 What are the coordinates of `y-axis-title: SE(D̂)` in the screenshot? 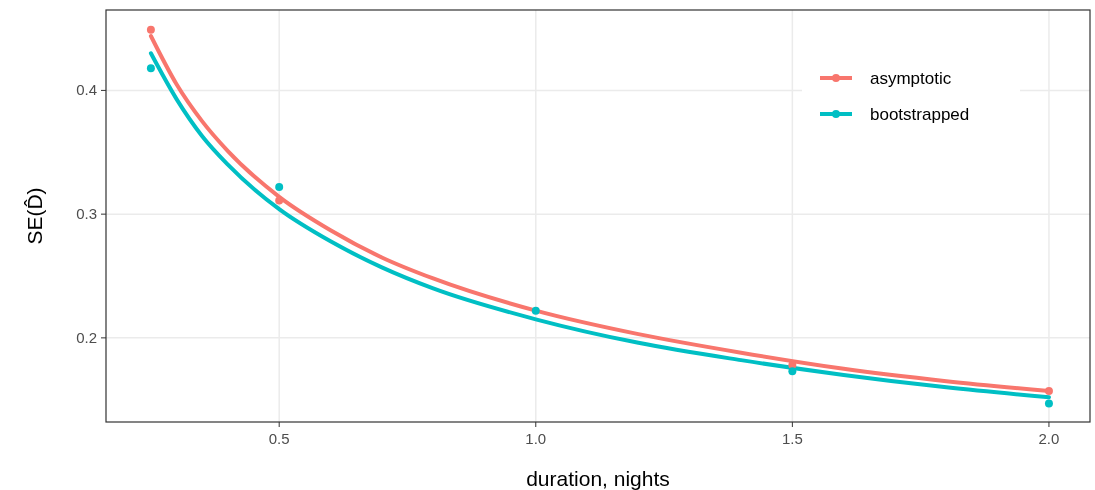 It's located at (34, 216).